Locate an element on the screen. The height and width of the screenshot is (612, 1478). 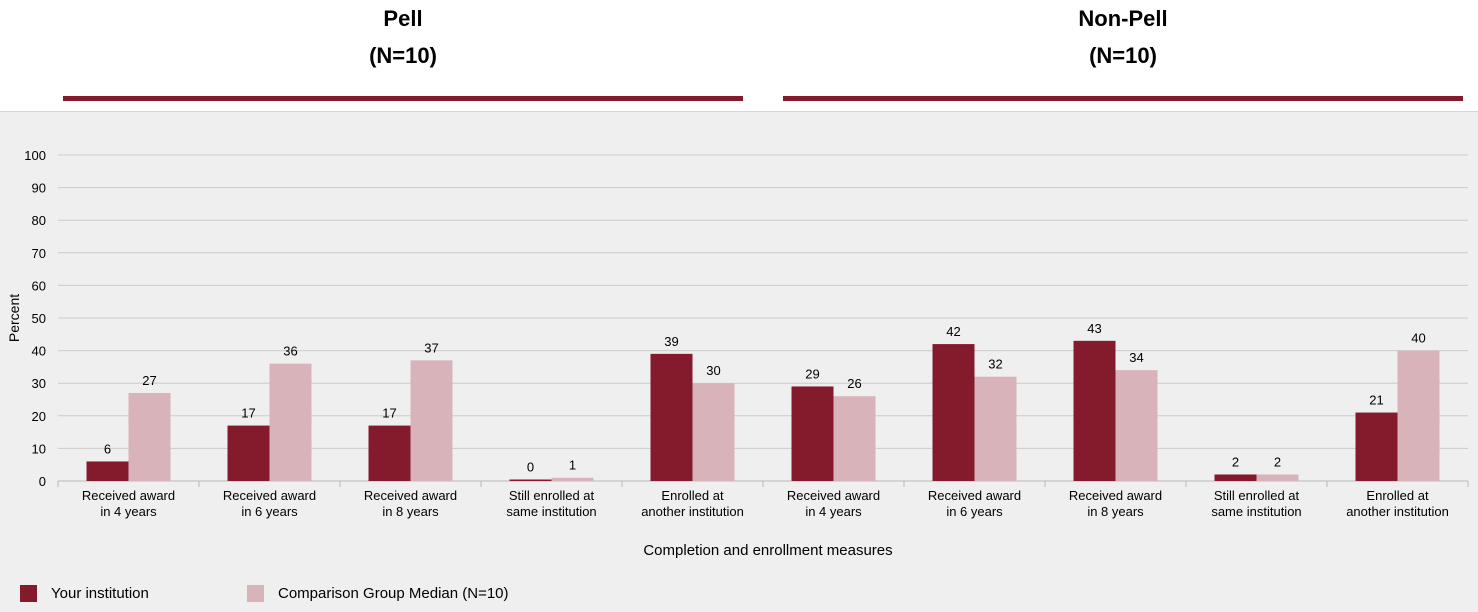
legend-item-institution: Your institution is located at coordinates (84, 593).